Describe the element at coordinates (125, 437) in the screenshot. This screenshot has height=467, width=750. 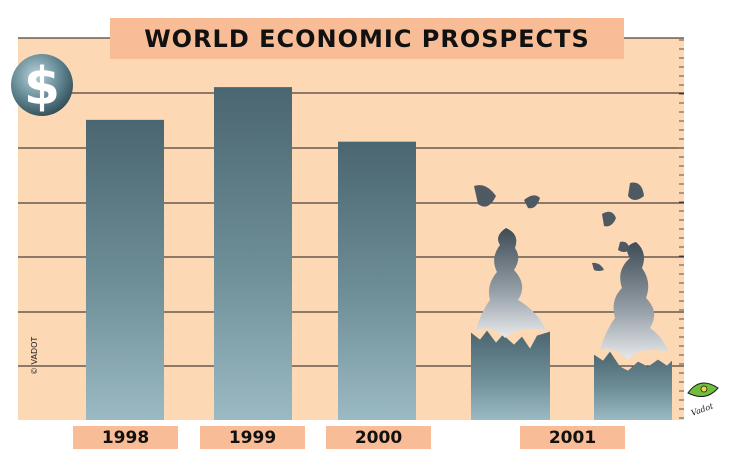
I see `category-label: 1998` at that location.